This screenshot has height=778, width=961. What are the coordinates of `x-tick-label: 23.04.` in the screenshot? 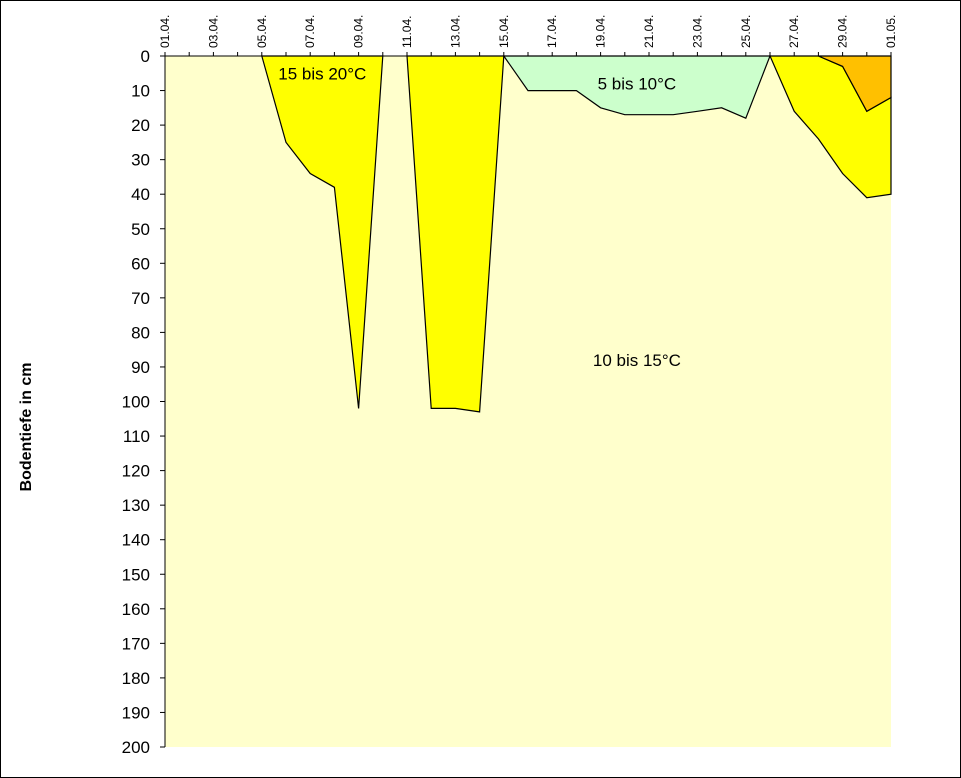 It's located at (697, 31).